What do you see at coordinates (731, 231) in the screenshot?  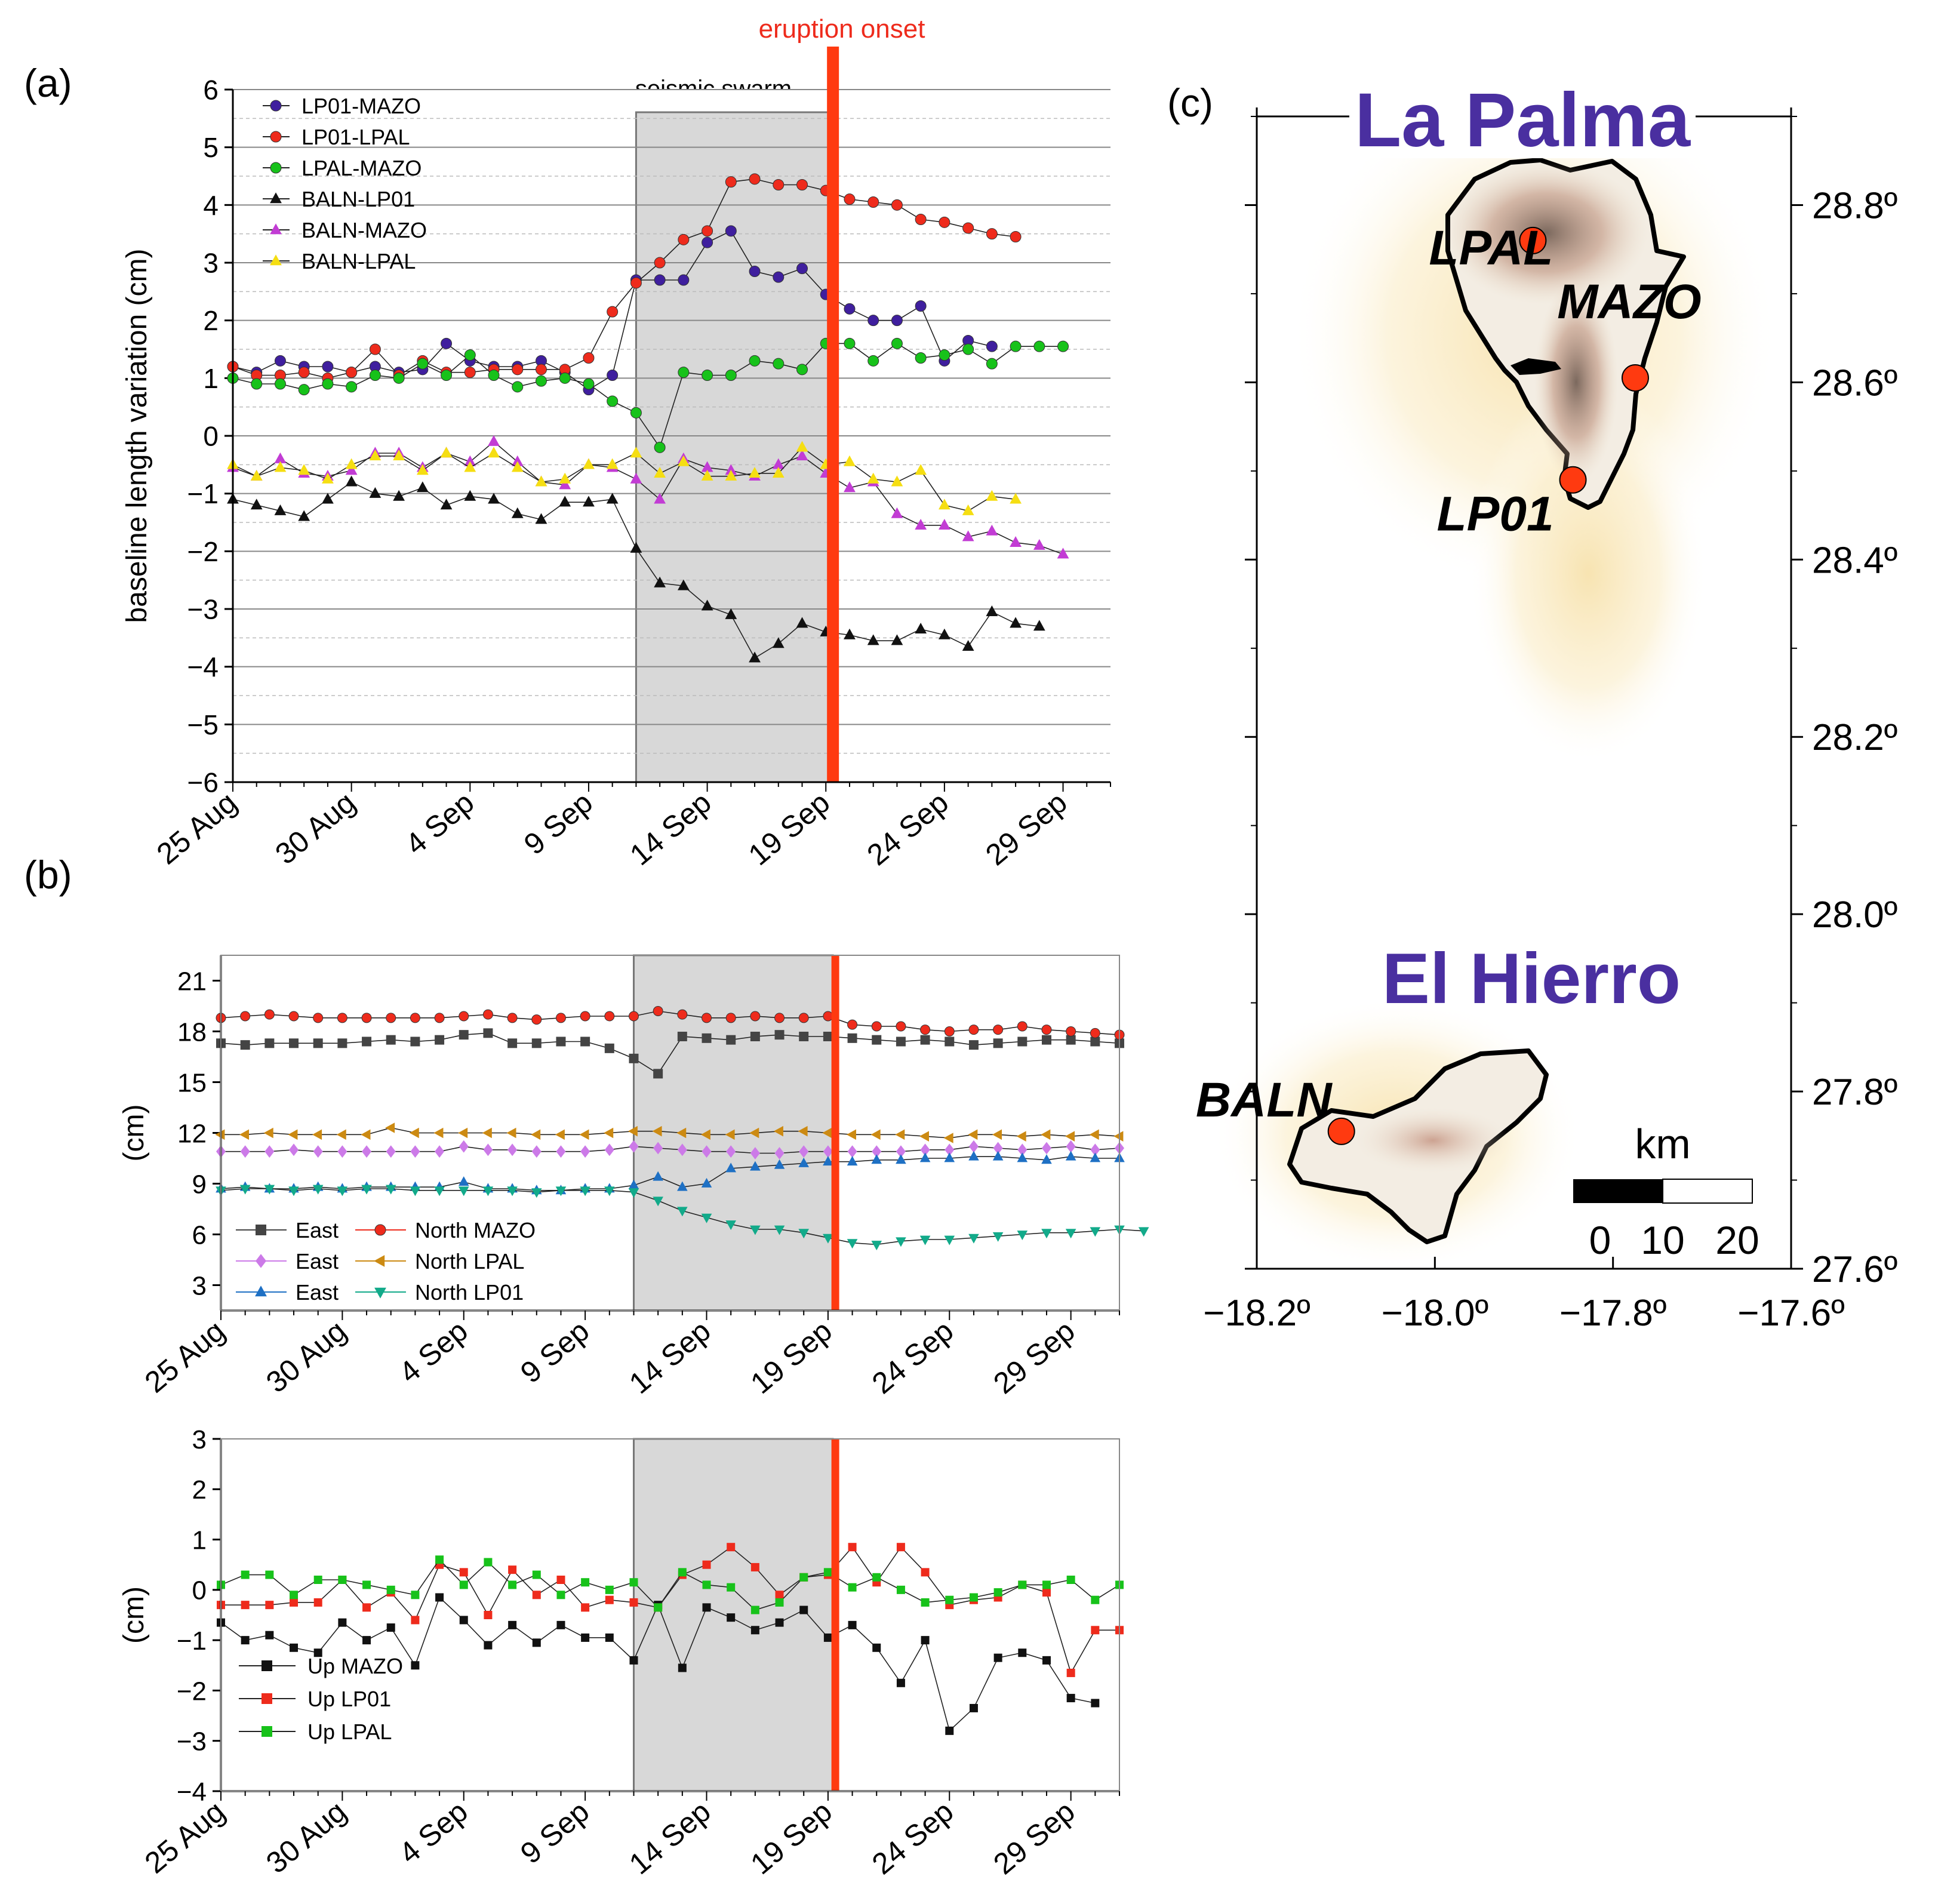 I see `data-point-lp01-mazo` at bounding box center [731, 231].